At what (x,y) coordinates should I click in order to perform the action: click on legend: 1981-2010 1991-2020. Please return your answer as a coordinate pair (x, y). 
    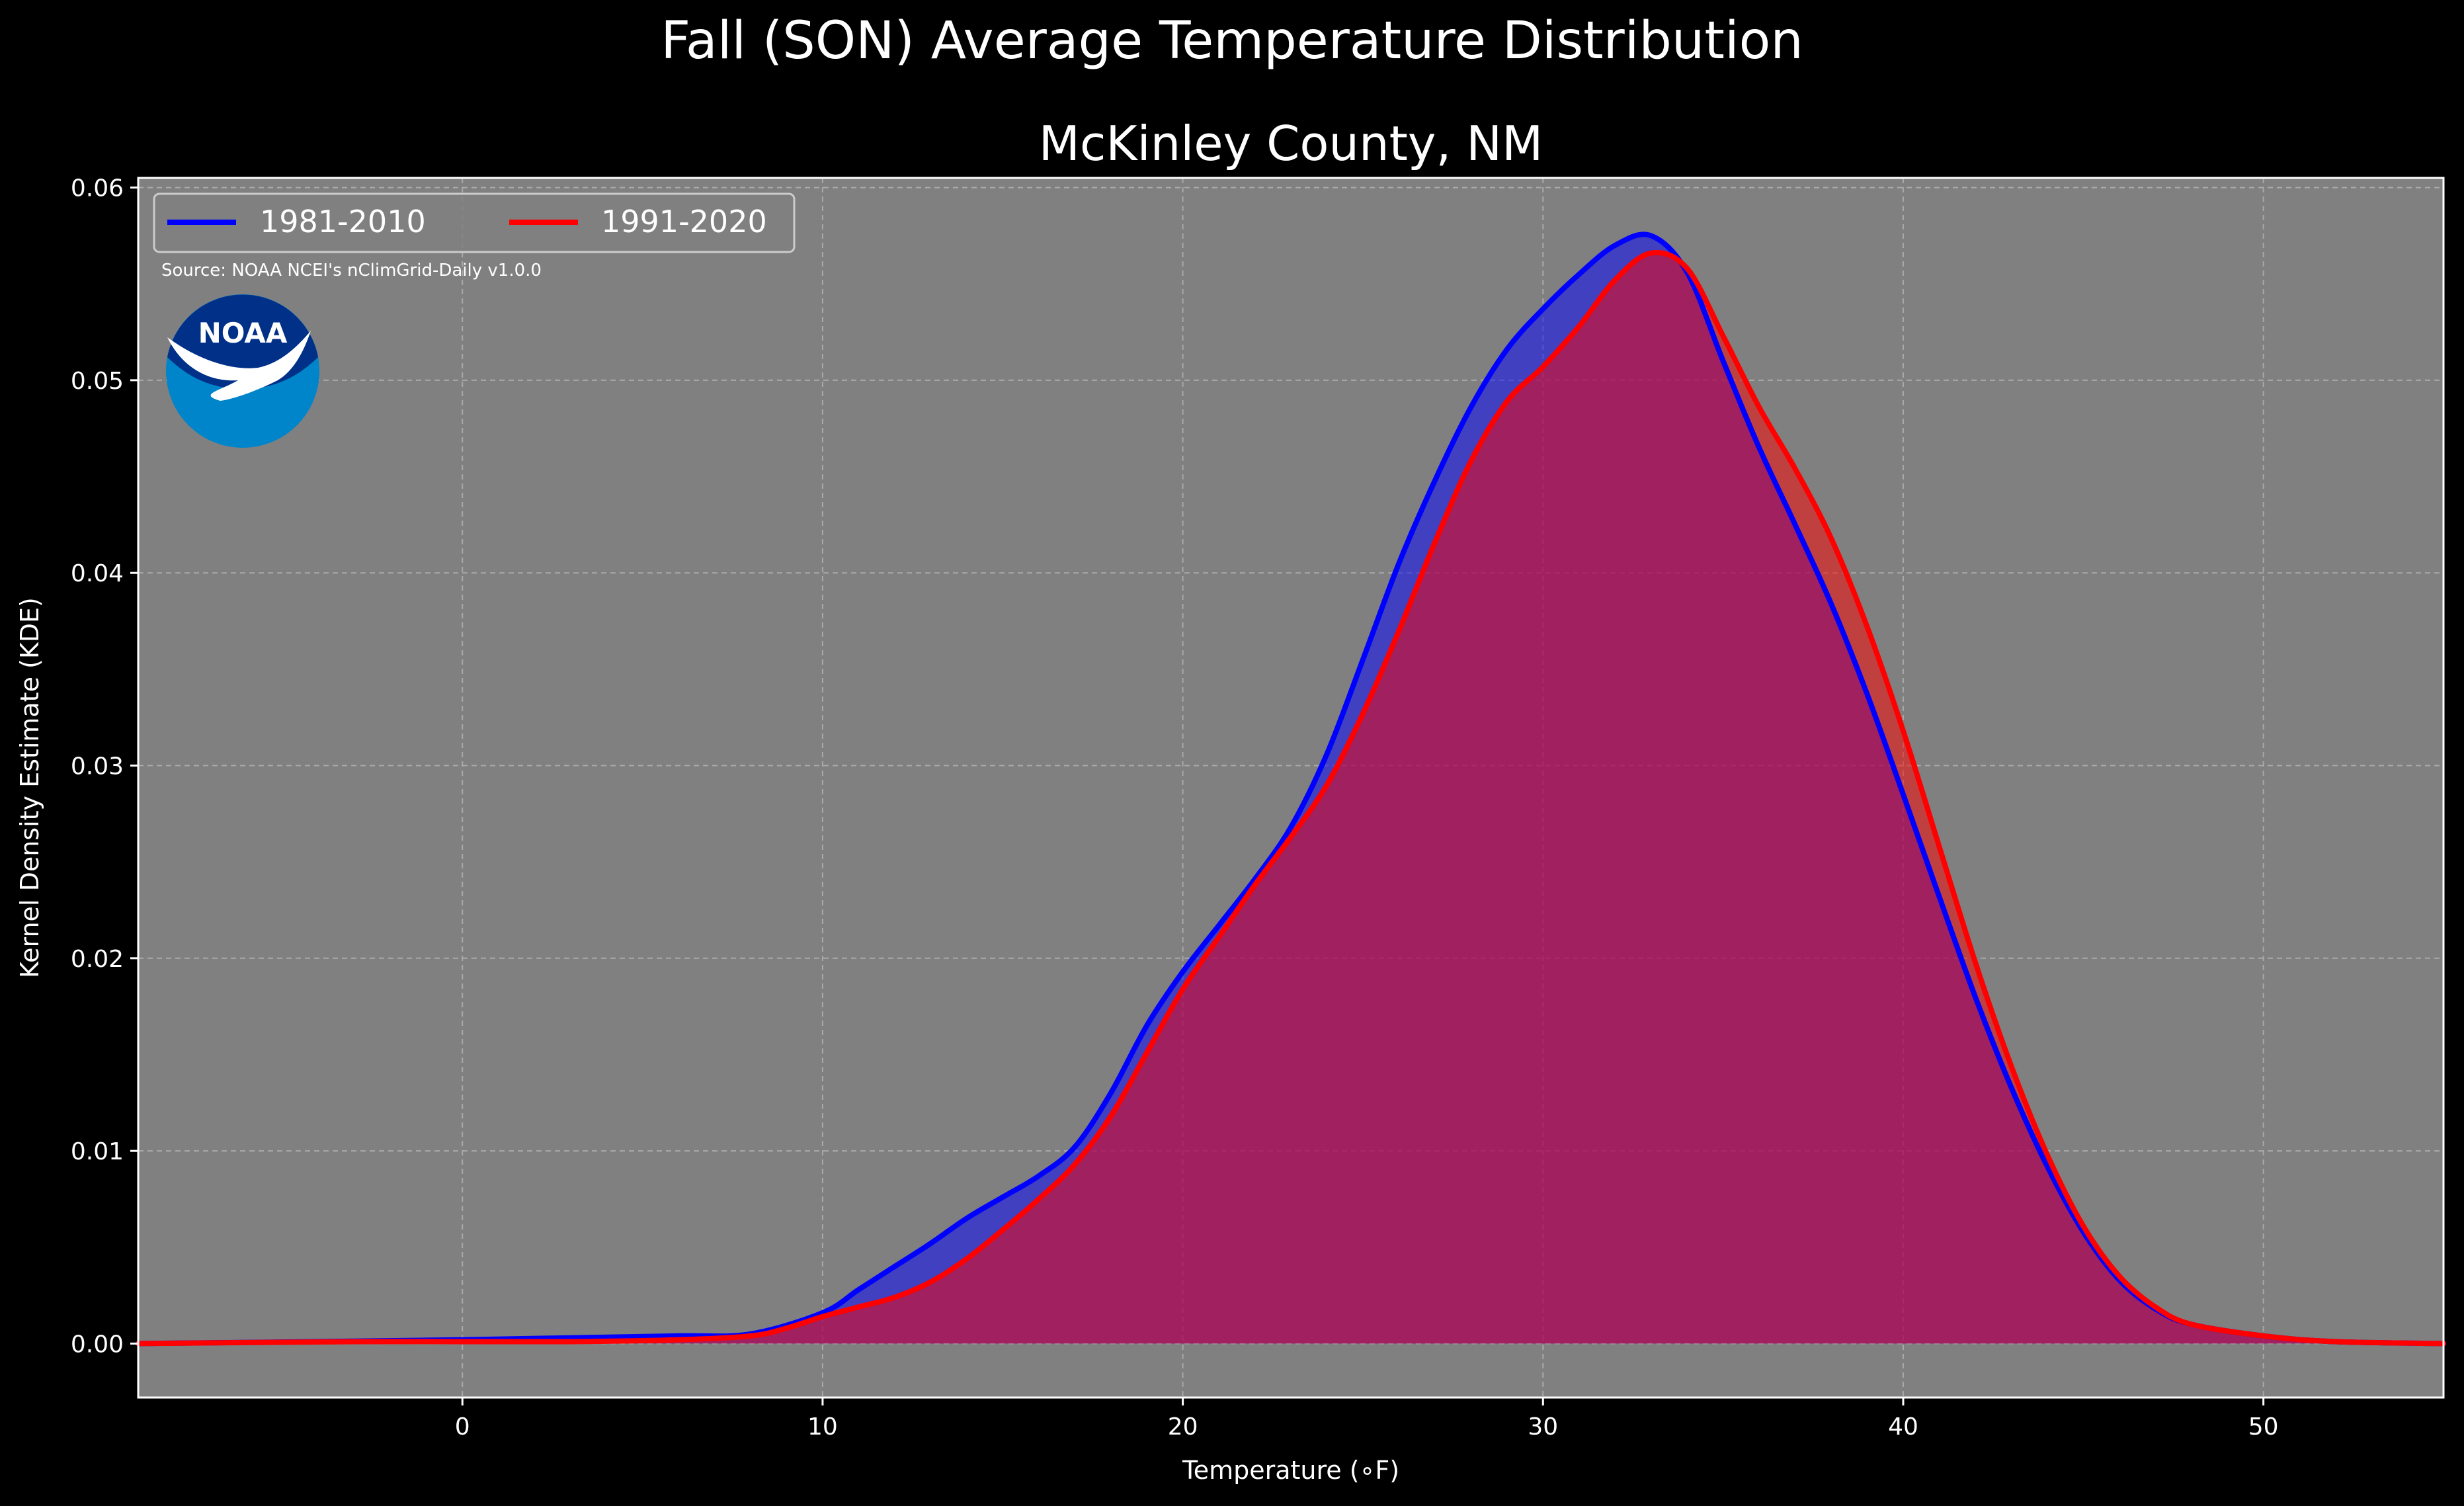
    Looking at the image, I should click on (475, 222).